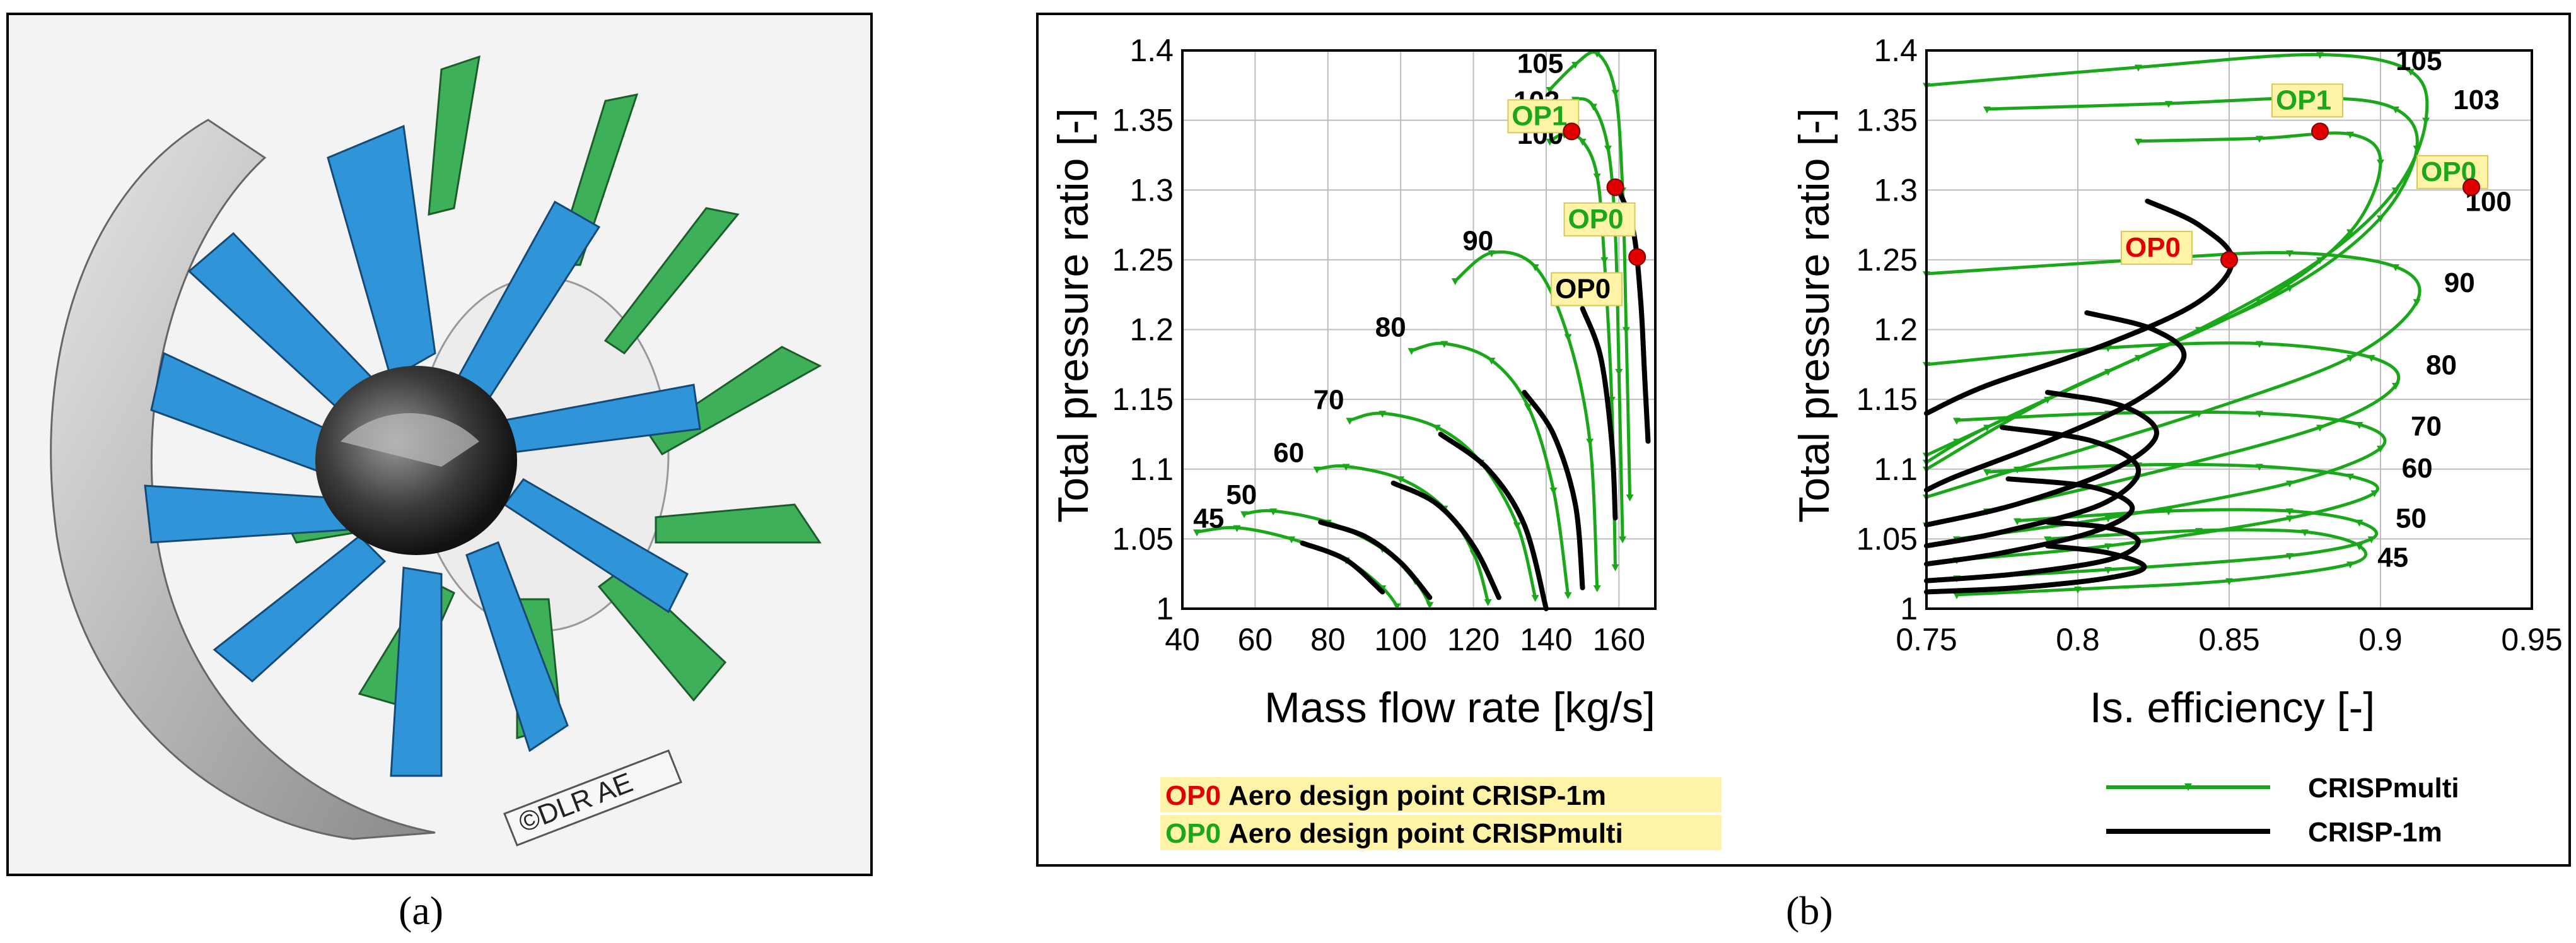 Image resolution: width=2576 pixels, height=943 pixels. Describe the element at coordinates (1390, 327) in the screenshot. I see `massflow-speed-label: 80` at that location.